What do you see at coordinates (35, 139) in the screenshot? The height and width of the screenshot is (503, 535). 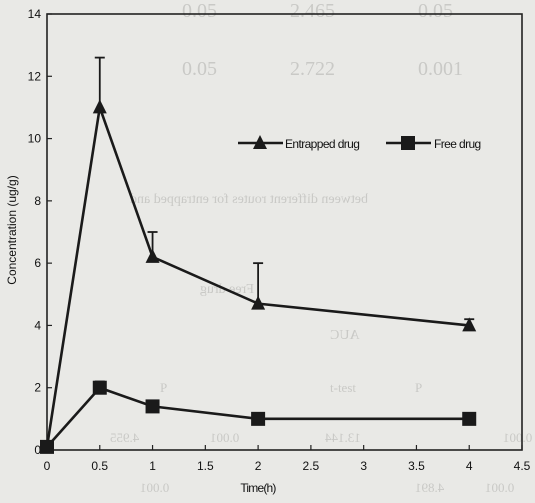 I see `y-tick-label: 10` at bounding box center [35, 139].